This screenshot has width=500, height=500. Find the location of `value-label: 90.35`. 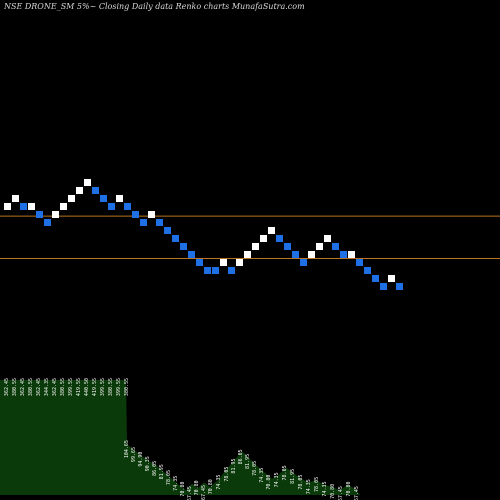

value-label: 90.35 is located at coordinates (148, 463).